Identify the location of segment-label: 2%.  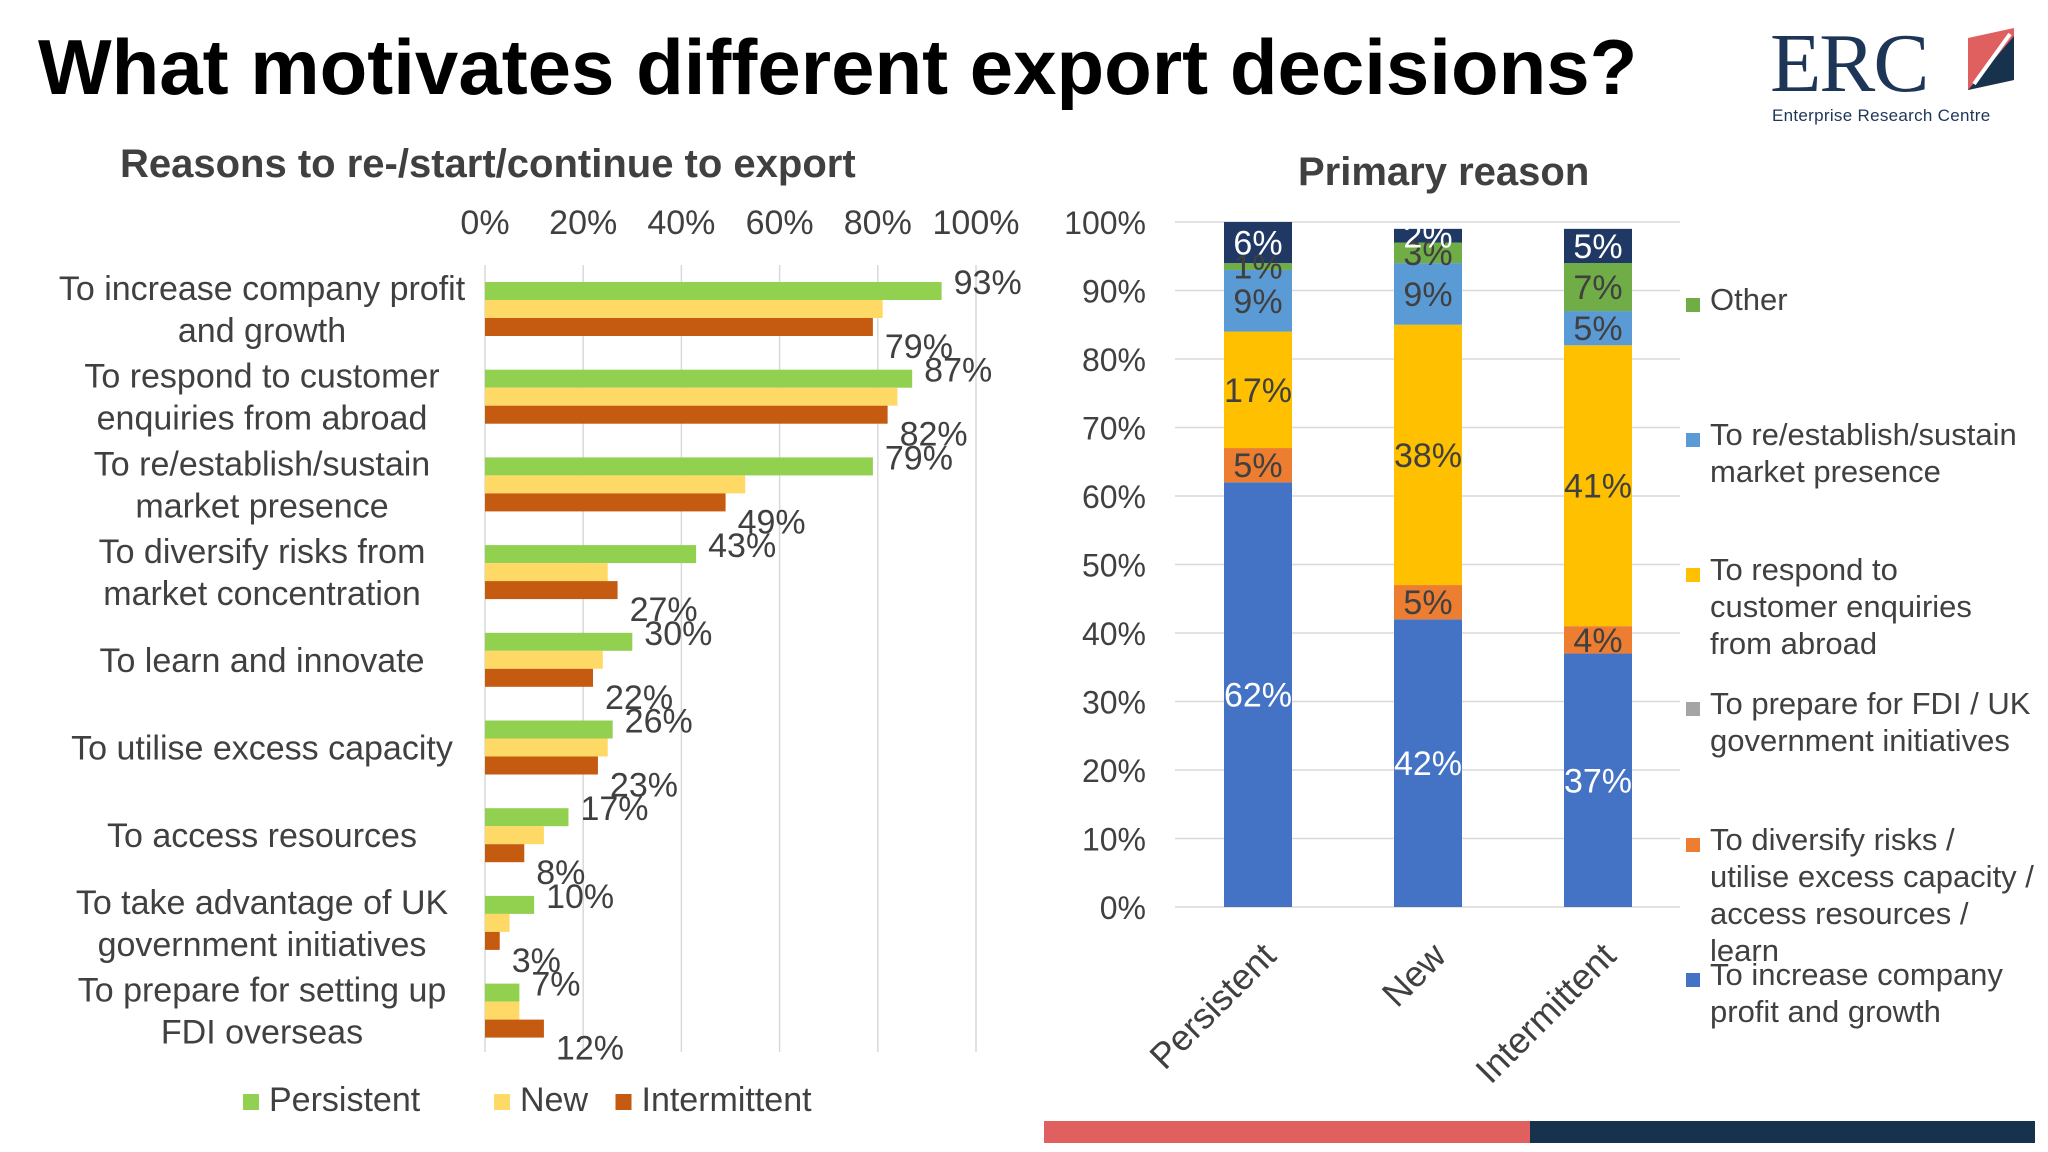
(1427, 237).